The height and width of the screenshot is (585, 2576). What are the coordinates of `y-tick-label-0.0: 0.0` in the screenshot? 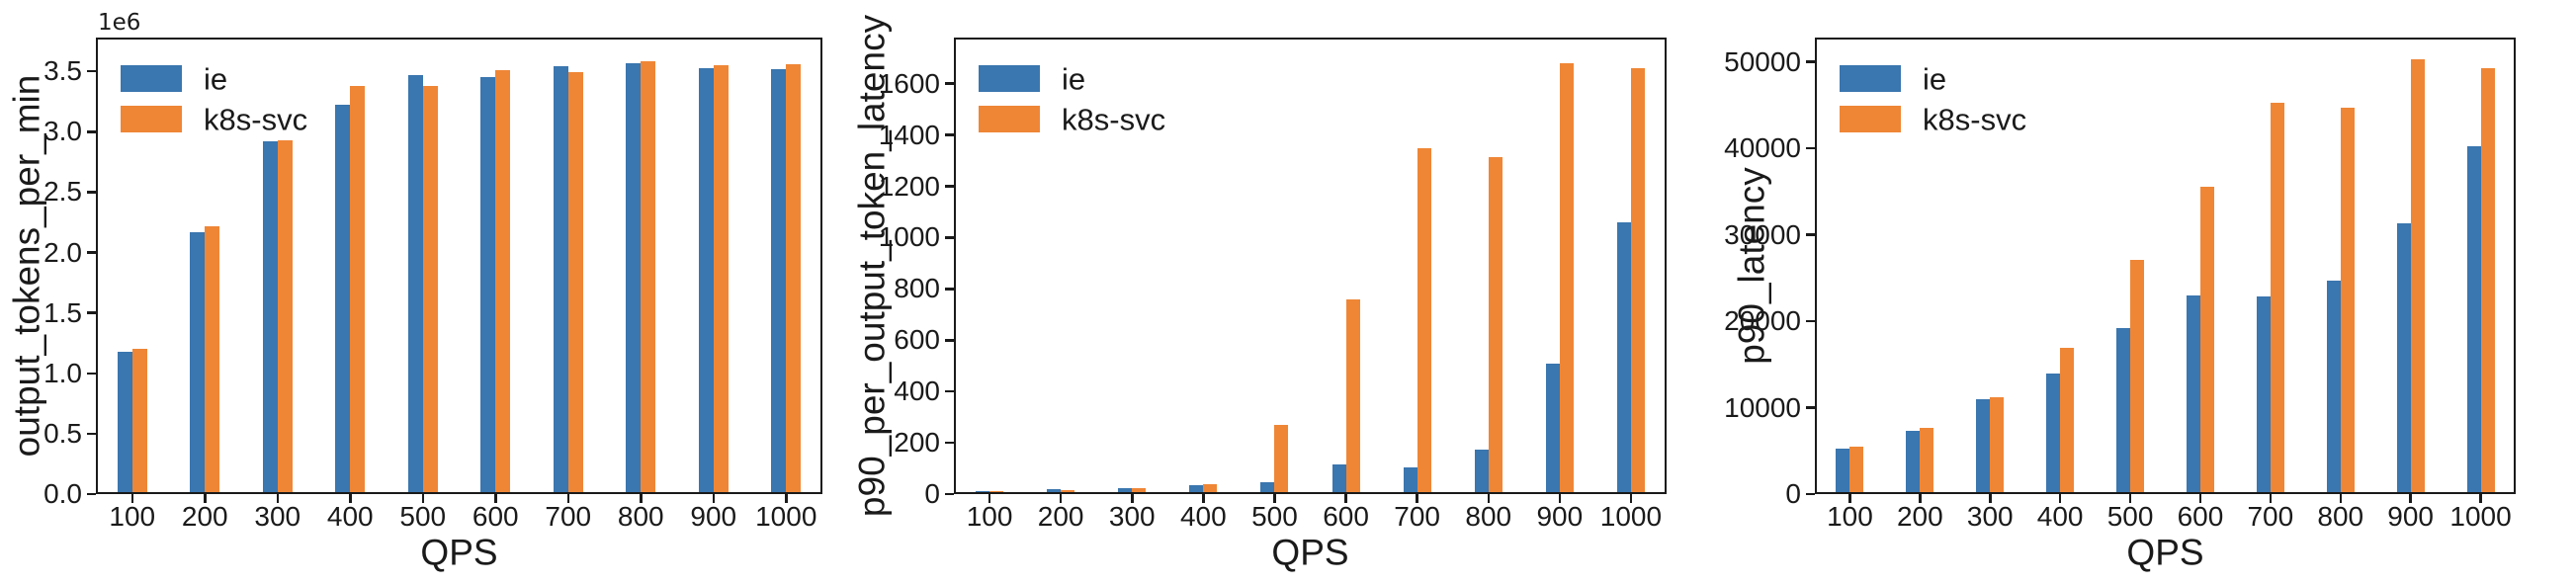 It's located at (62, 493).